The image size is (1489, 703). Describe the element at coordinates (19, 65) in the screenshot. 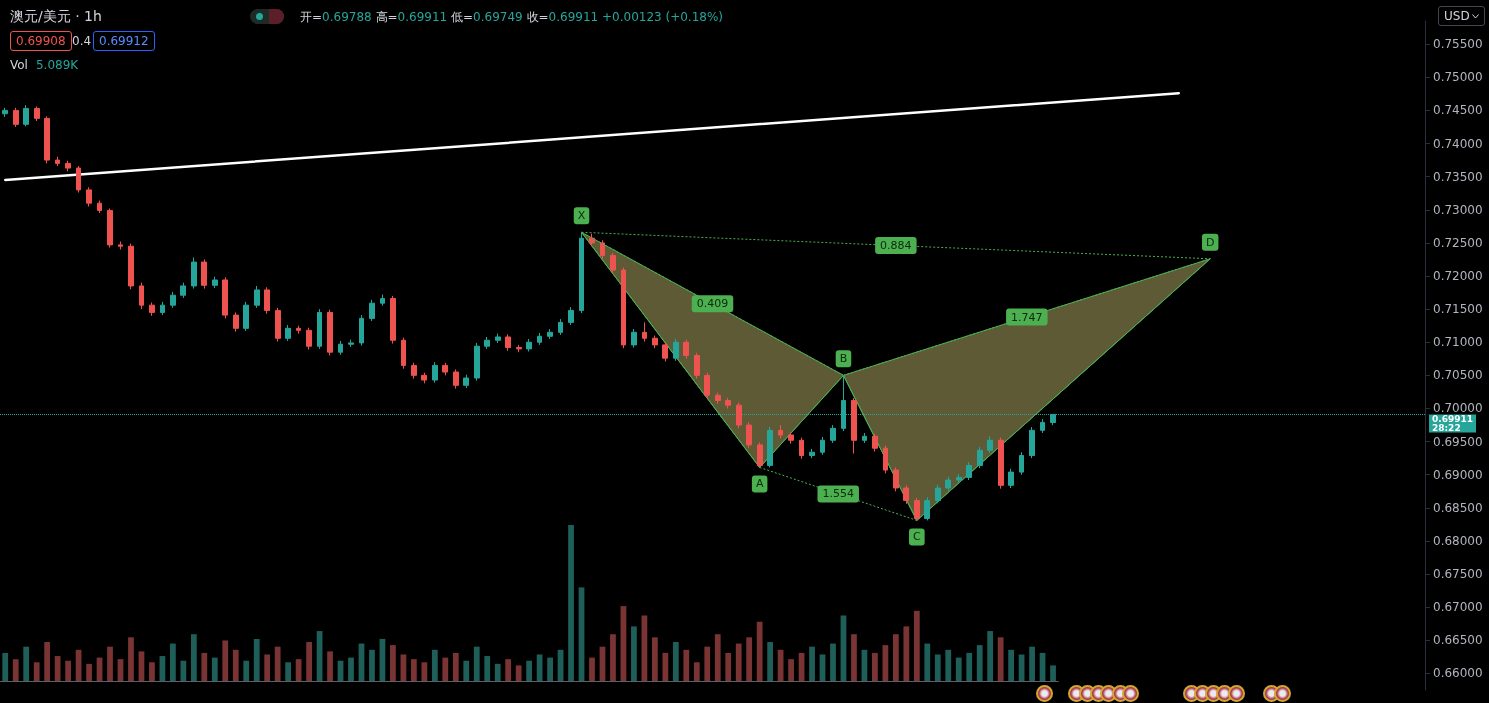

I see `chart-title: Vol` at that location.